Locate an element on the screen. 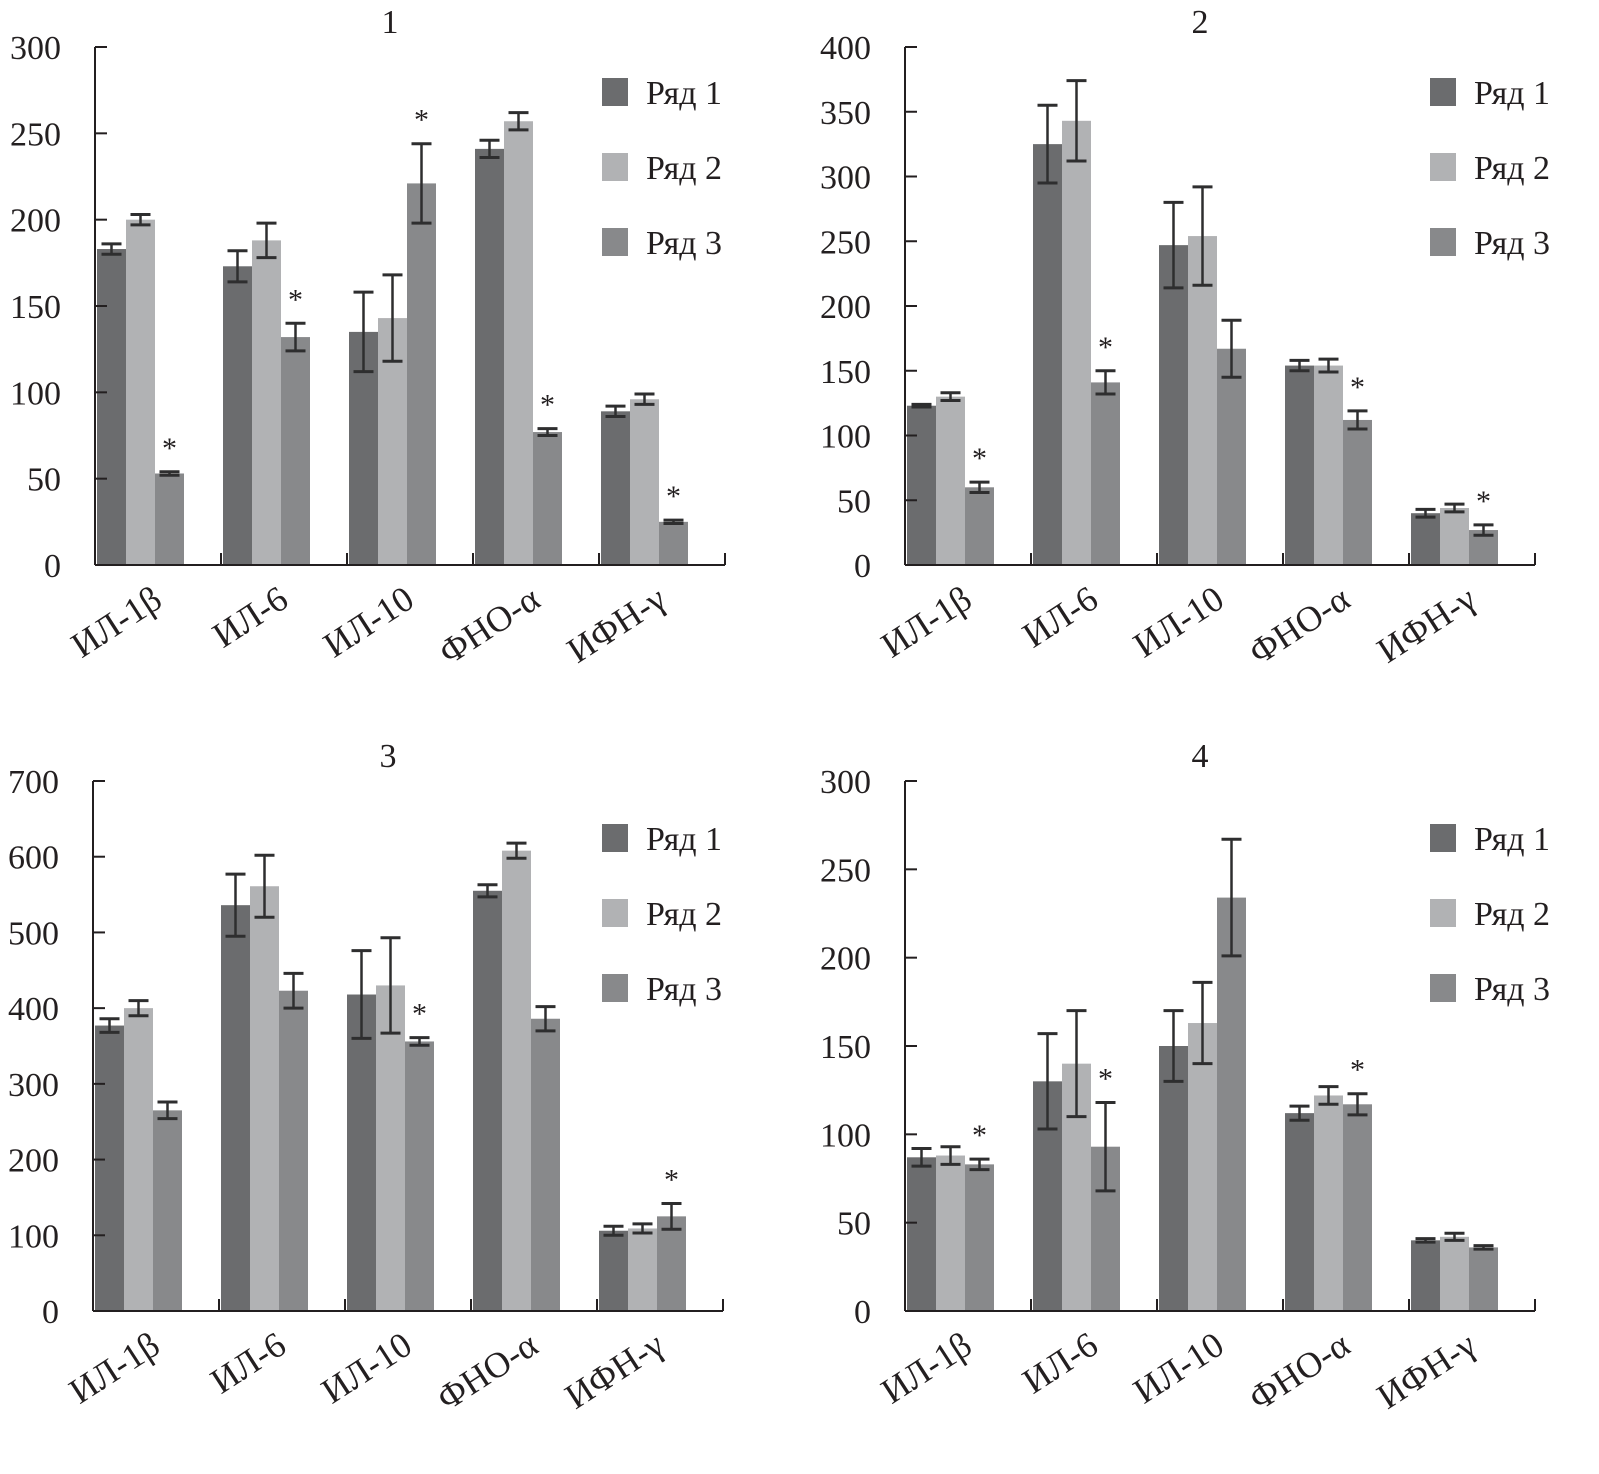 The width and height of the screenshot is (1599, 1474). chart-title: 4 is located at coordinates (1200, 756).